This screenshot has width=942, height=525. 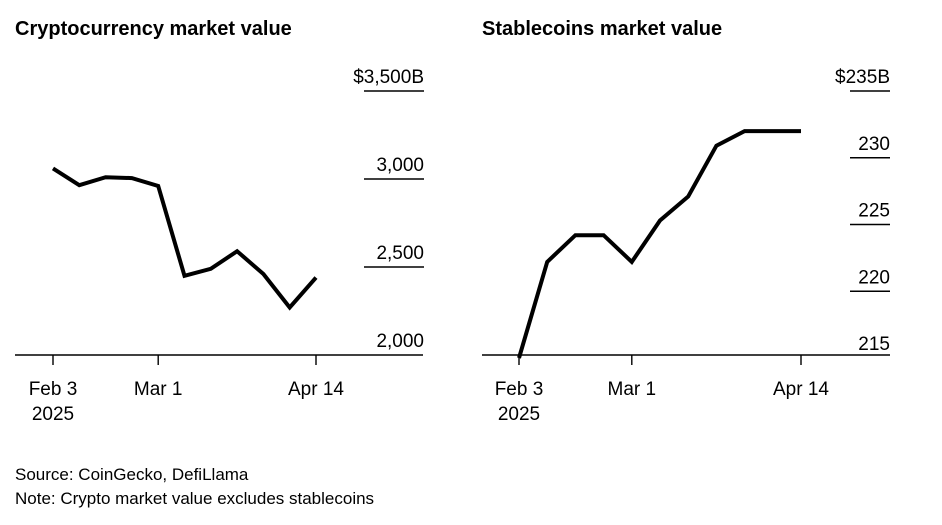 I want to click on y-tick-label-crypto-0: $3,500B, so click(x=388, y=77).